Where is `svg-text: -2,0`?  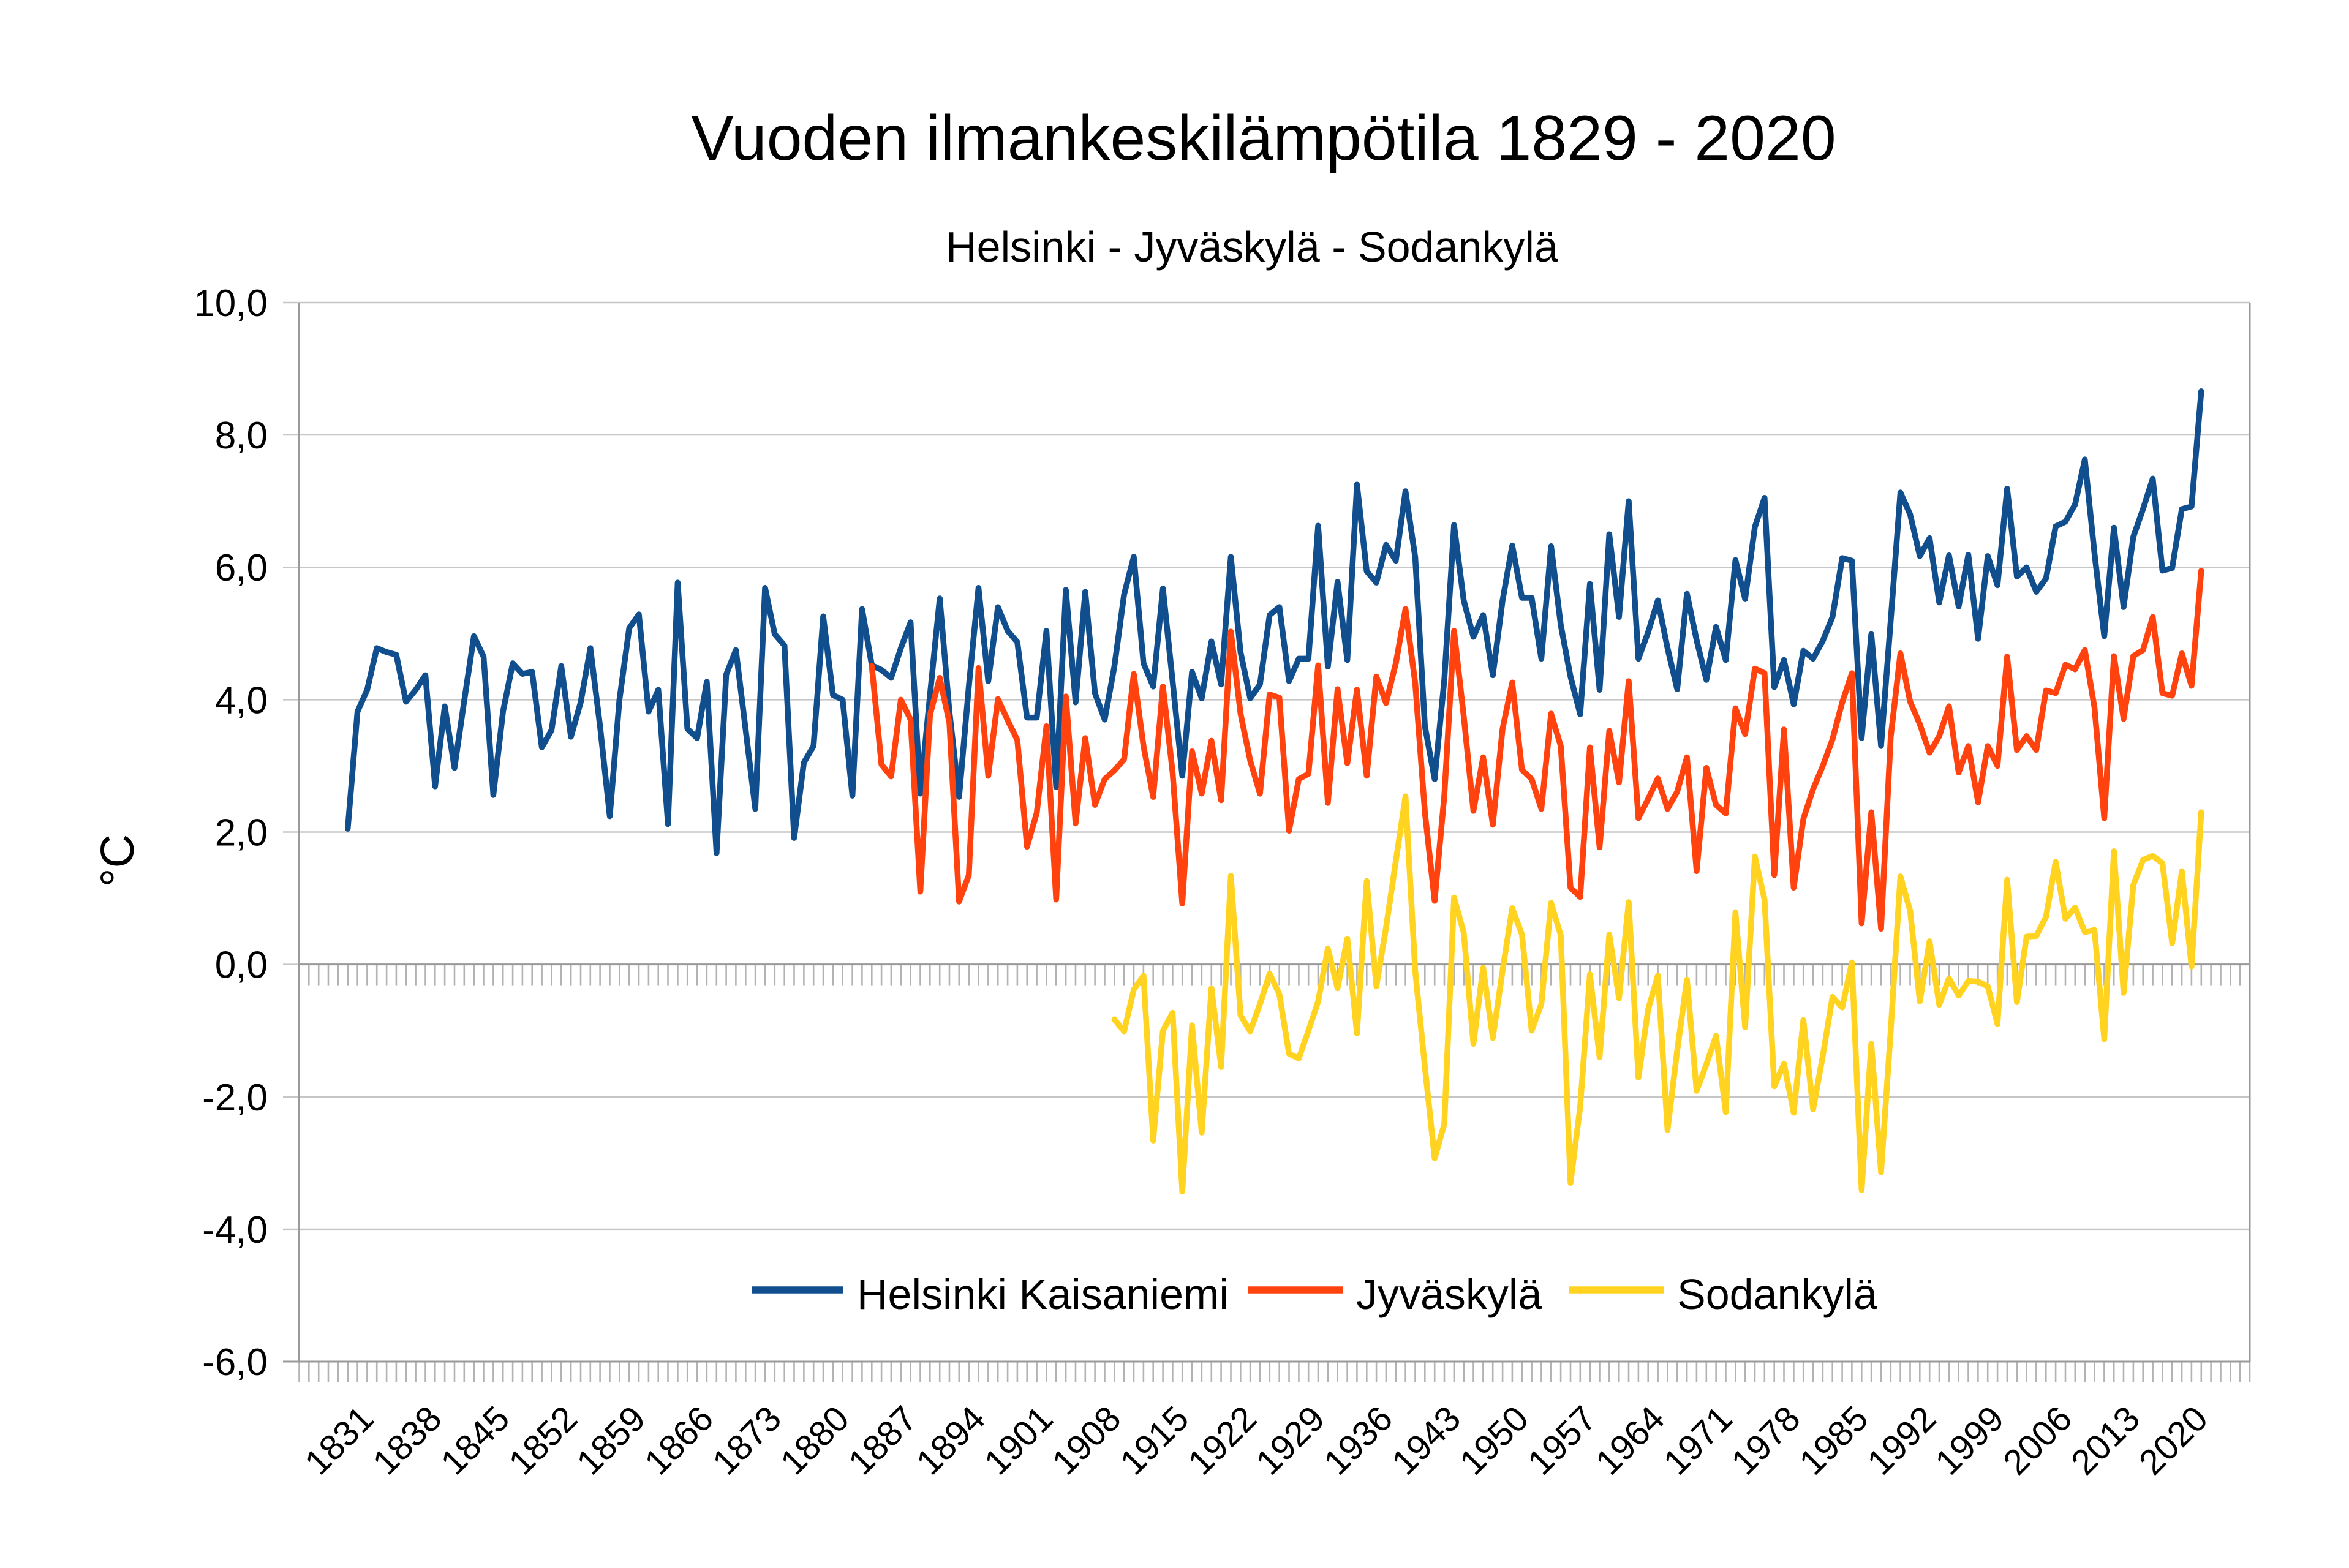
svg-text: -2,0 is located at coordinates (235, 1098).